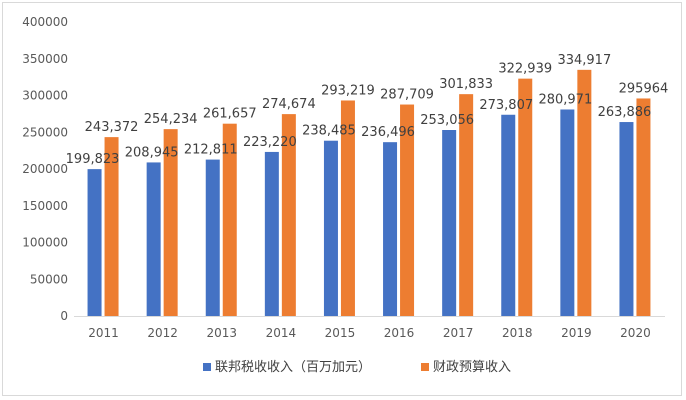 The image size is (686, 400). I want to click on y-tick-label: 0, so click(64, 316).